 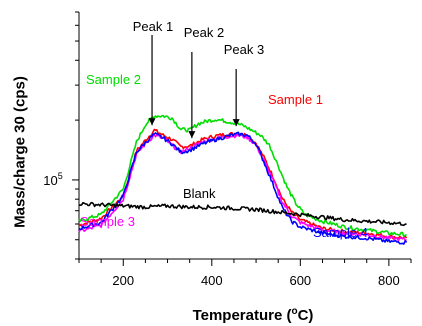 What do you see at coordinates (294, 311) in the screenshot?
I see `x-axis-label-sup: o` at bounding box center [294, 311].